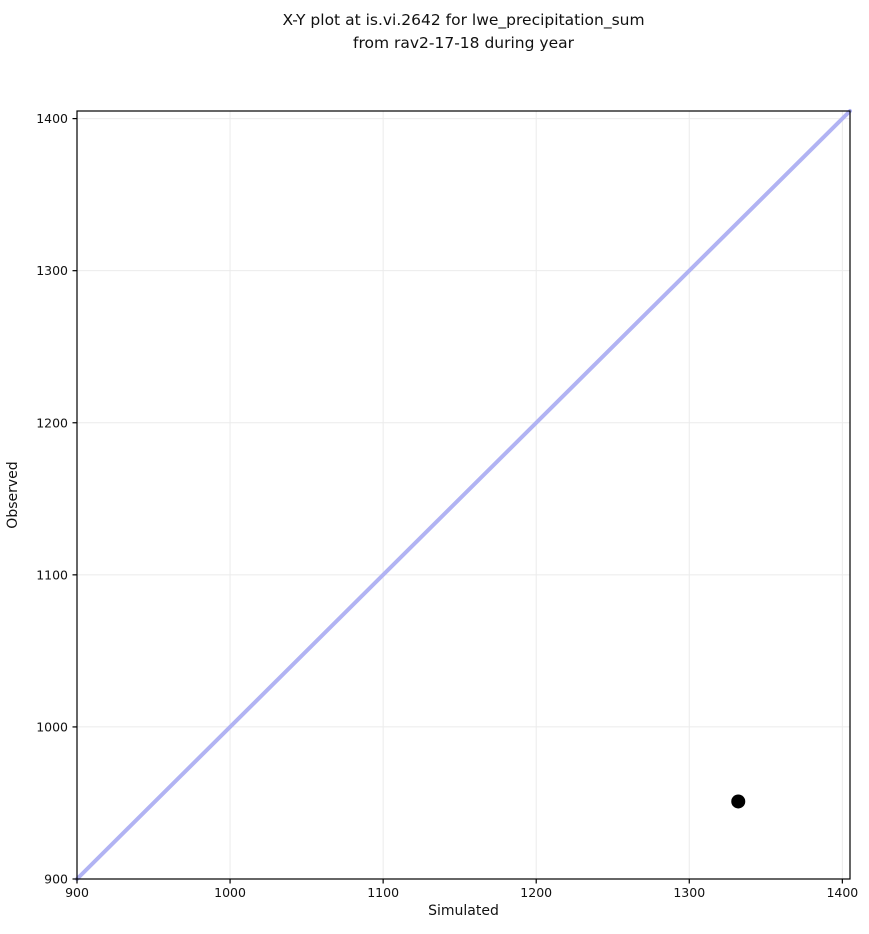 Image resolution: width=869 pixels, height=934 pixels. Describe the element at coordinates (13, 495) in the screenshot. I see `y-axis-label: Observed` at that location.